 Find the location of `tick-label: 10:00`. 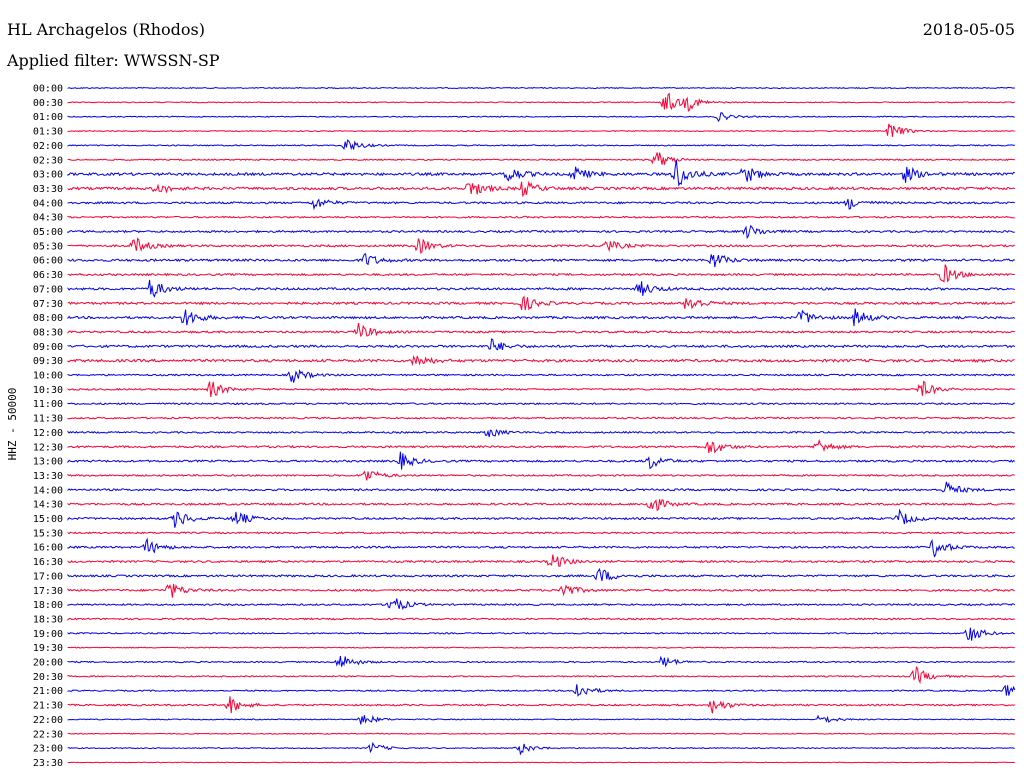

tick-label: 10:00 is located at coordinates (48, 376).